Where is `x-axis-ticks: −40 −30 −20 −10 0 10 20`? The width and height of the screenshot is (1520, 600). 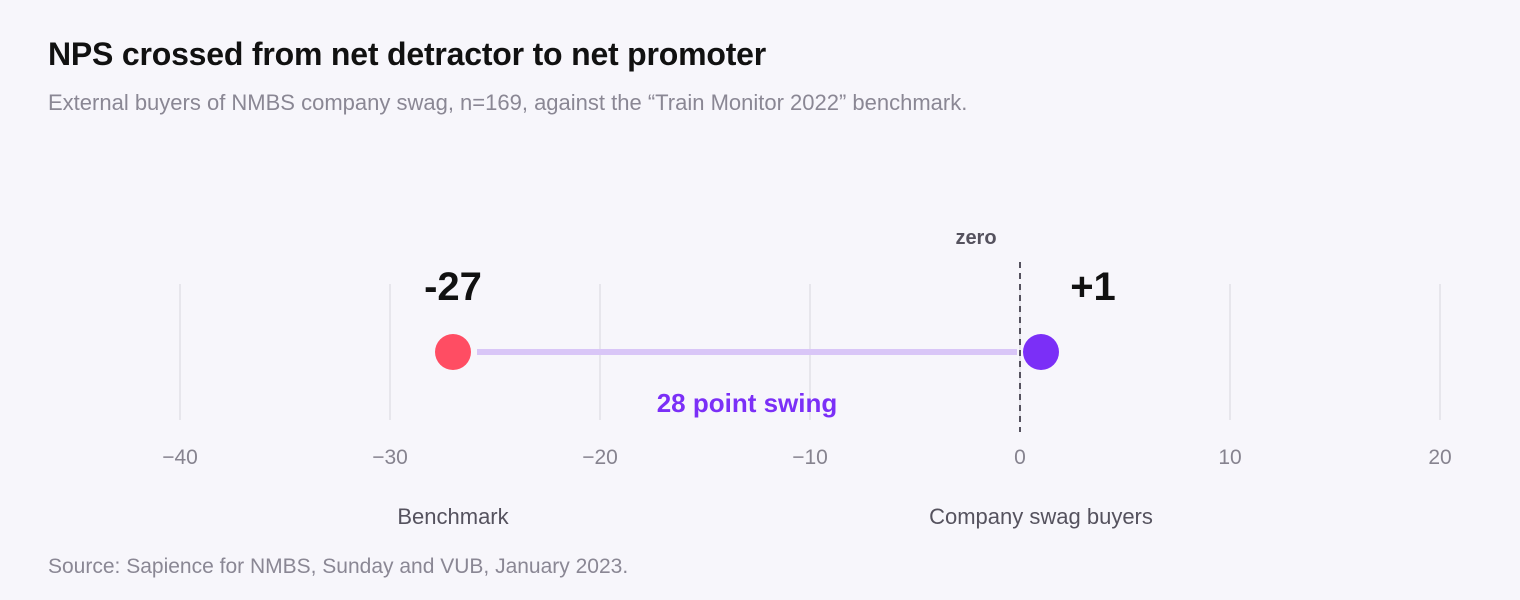 x-axis-ticks: −40 −30 −20 −10 0 10 20 is located at coordinates (806, 457).